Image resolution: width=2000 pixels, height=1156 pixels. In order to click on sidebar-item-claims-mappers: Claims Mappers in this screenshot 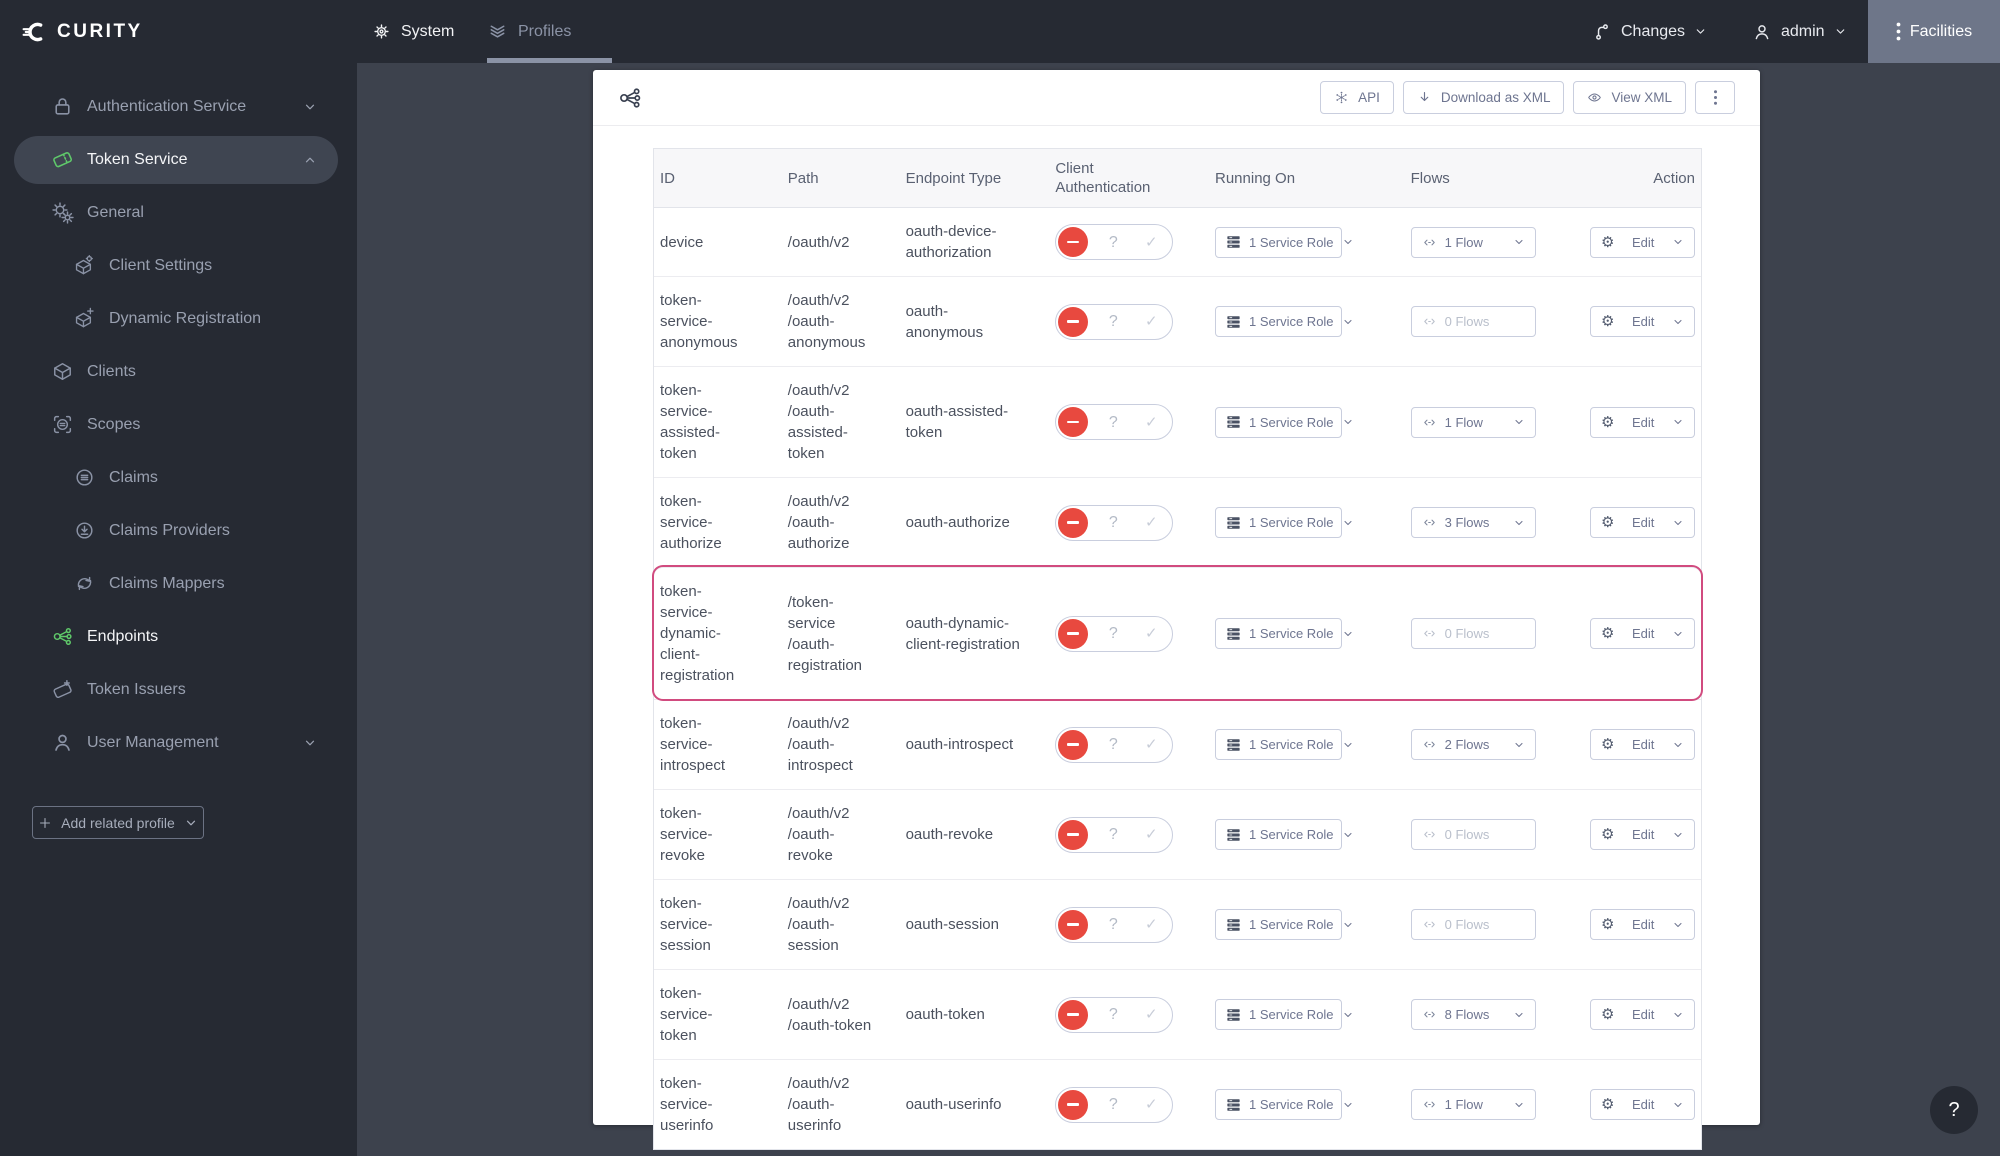, I will do `click(178, 583)`.